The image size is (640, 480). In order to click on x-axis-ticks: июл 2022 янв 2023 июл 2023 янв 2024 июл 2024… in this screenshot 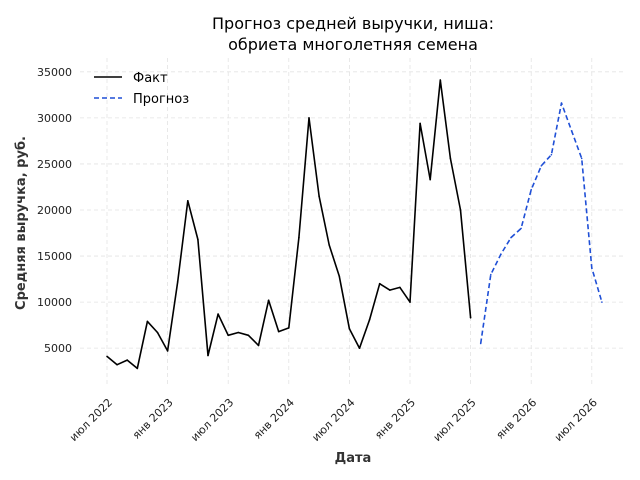, I will do `click(333, 420)`.